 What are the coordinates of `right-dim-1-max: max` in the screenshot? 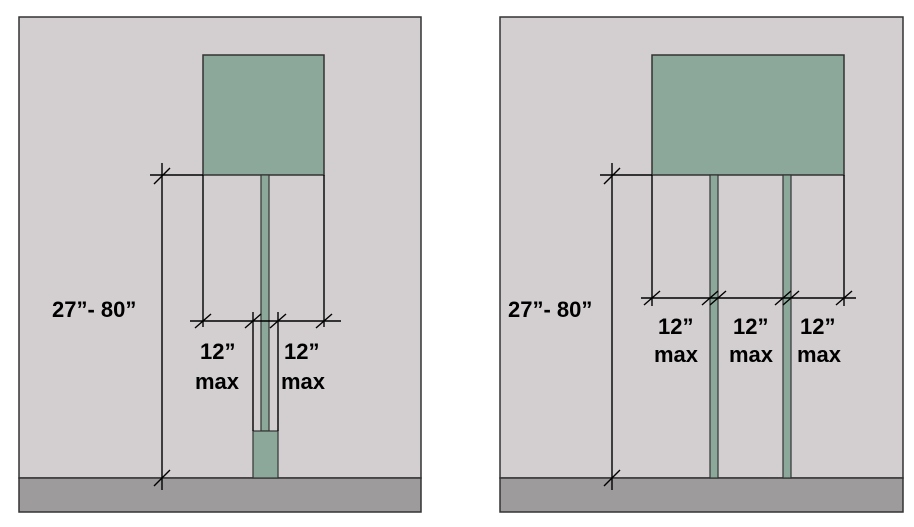 It's located at (676, 354).